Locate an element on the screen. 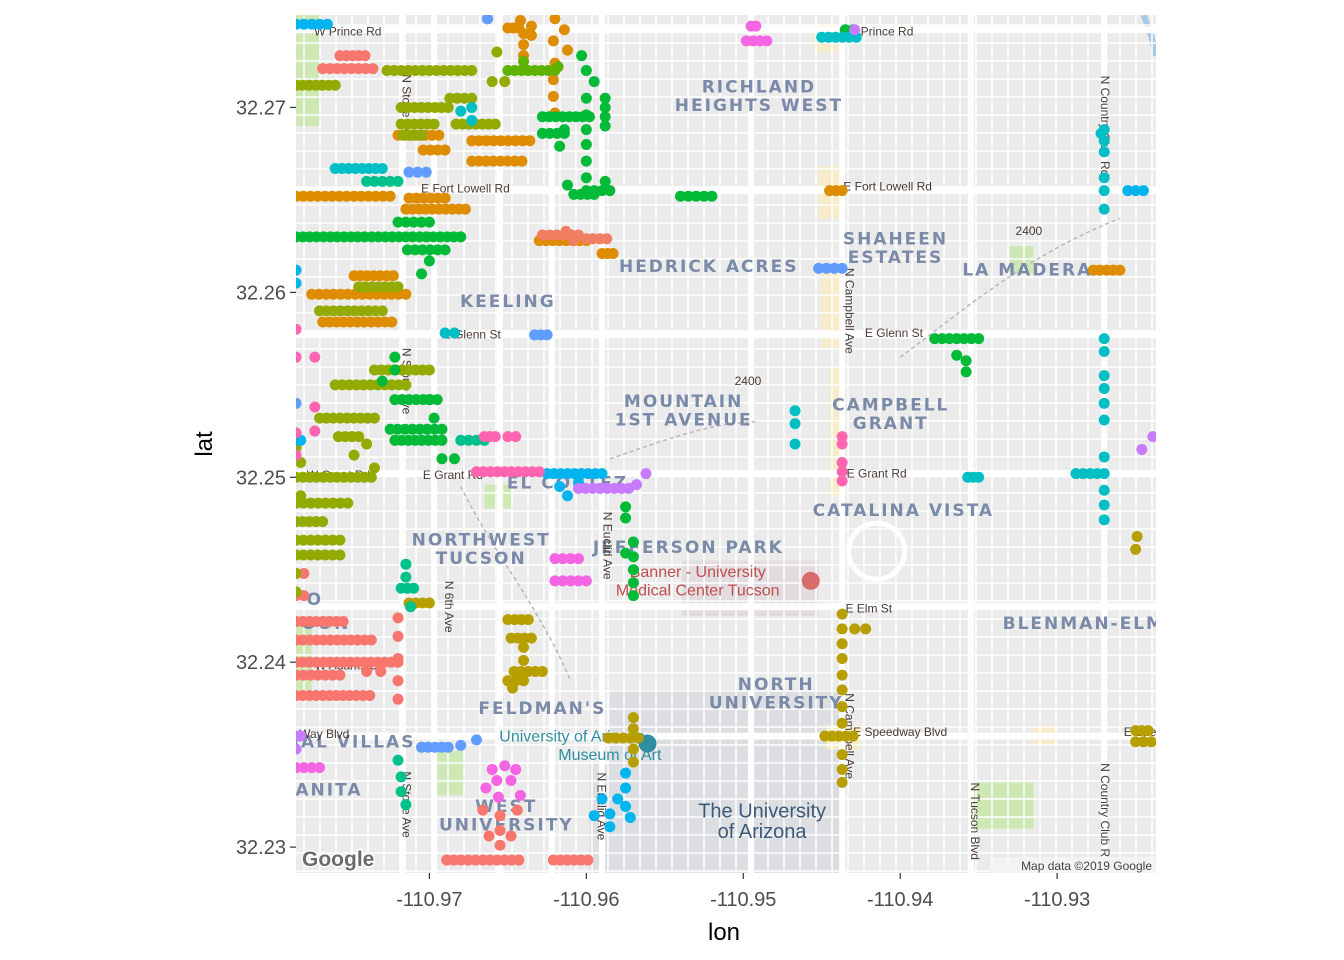  road-label: E Fort Lowell Rd is located at coordinates (887, 187).